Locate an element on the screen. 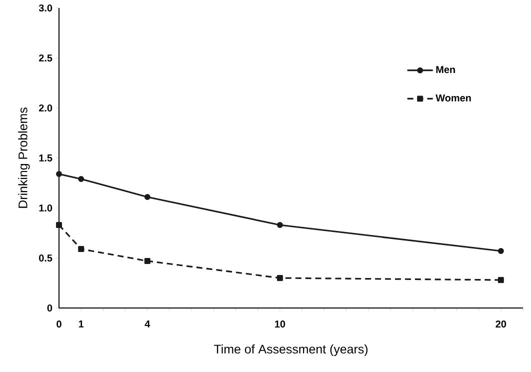 Image resolution: width=531 pixels, height=372 pixels. x-tick-label: 1 is located at coordinates (81, 324).